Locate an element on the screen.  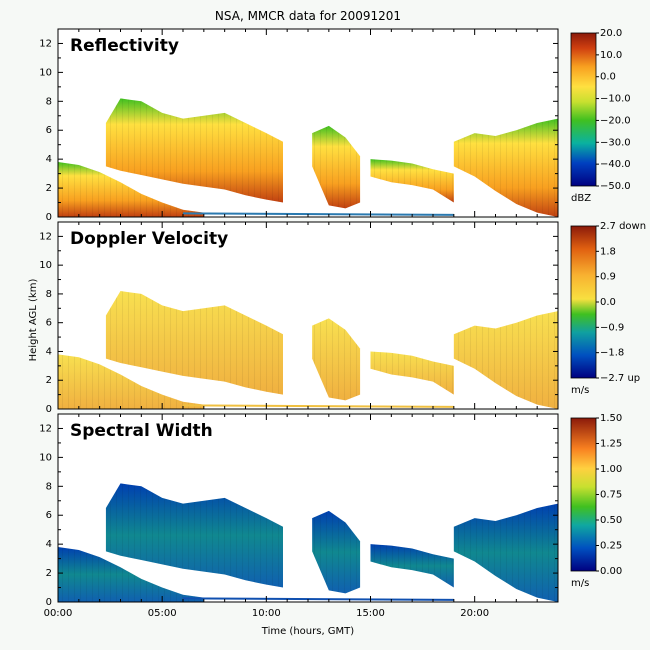
colorbar-tick-label: −40.0 is located at coordinates (615, 164).